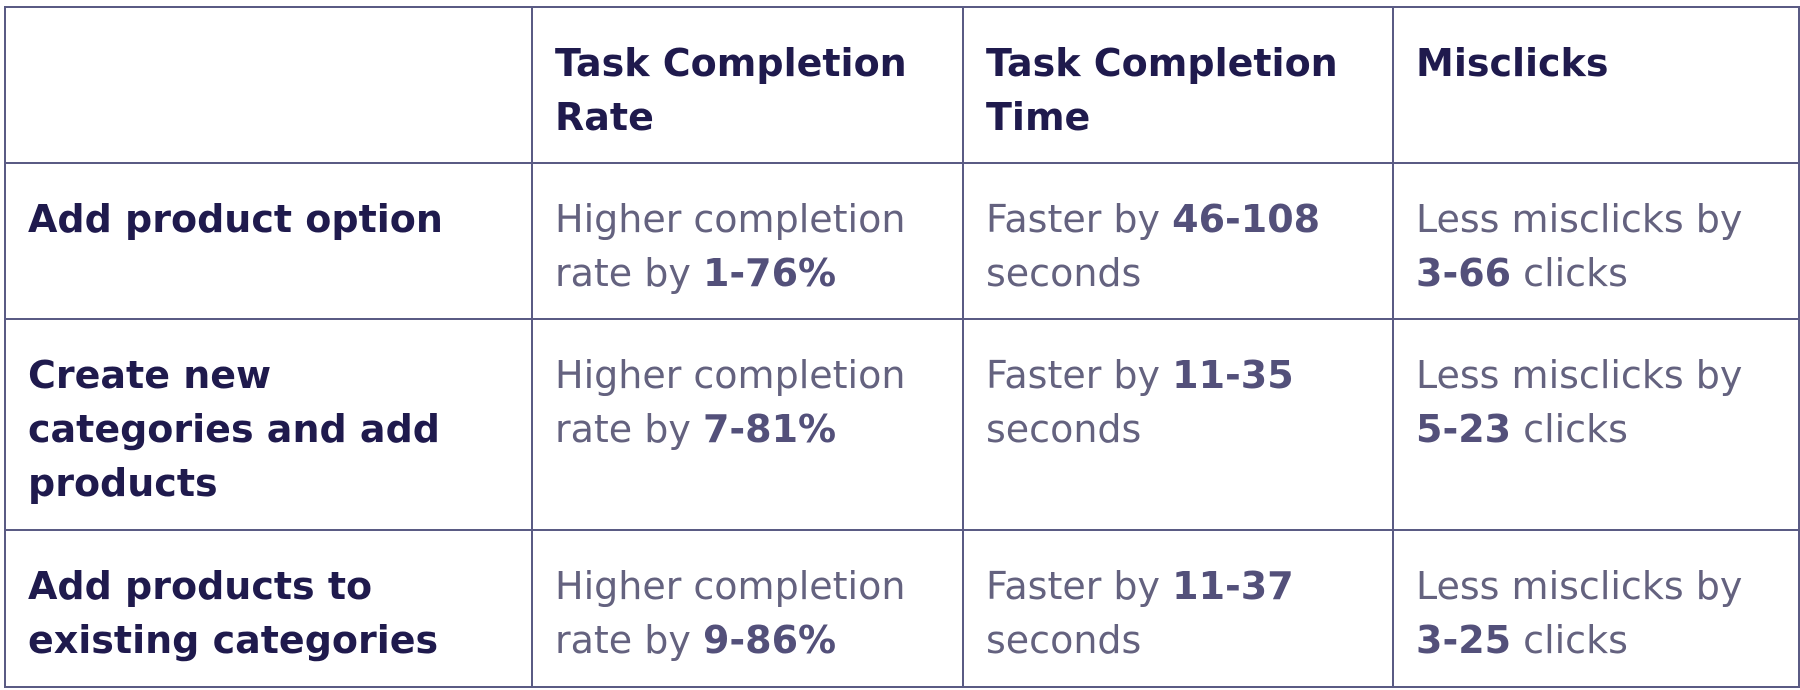 Image resolution: width=1800 pixels, height=690 pixels. What do you see at coordinates (1464, 429) in the screenshot?
I see `misclicks-value: 5-23` at bounding box center [1464, 429].